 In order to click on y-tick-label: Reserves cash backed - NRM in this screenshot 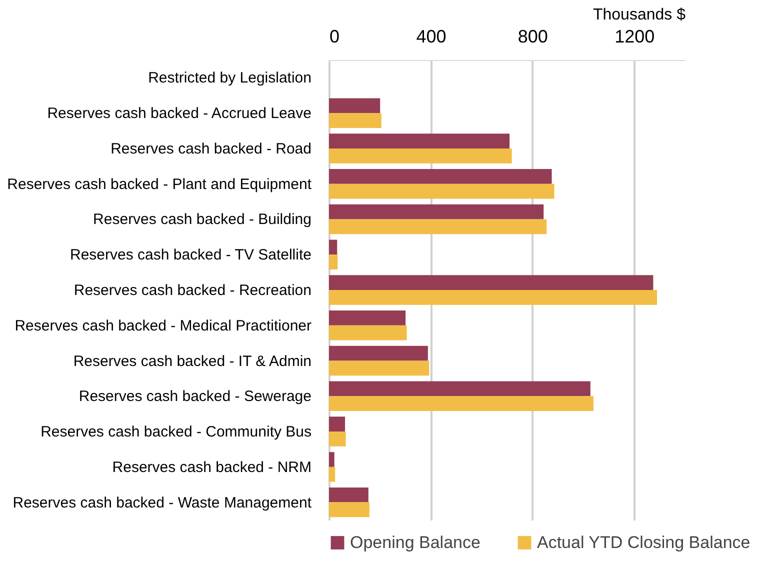, I will do `click(212, 467)`.